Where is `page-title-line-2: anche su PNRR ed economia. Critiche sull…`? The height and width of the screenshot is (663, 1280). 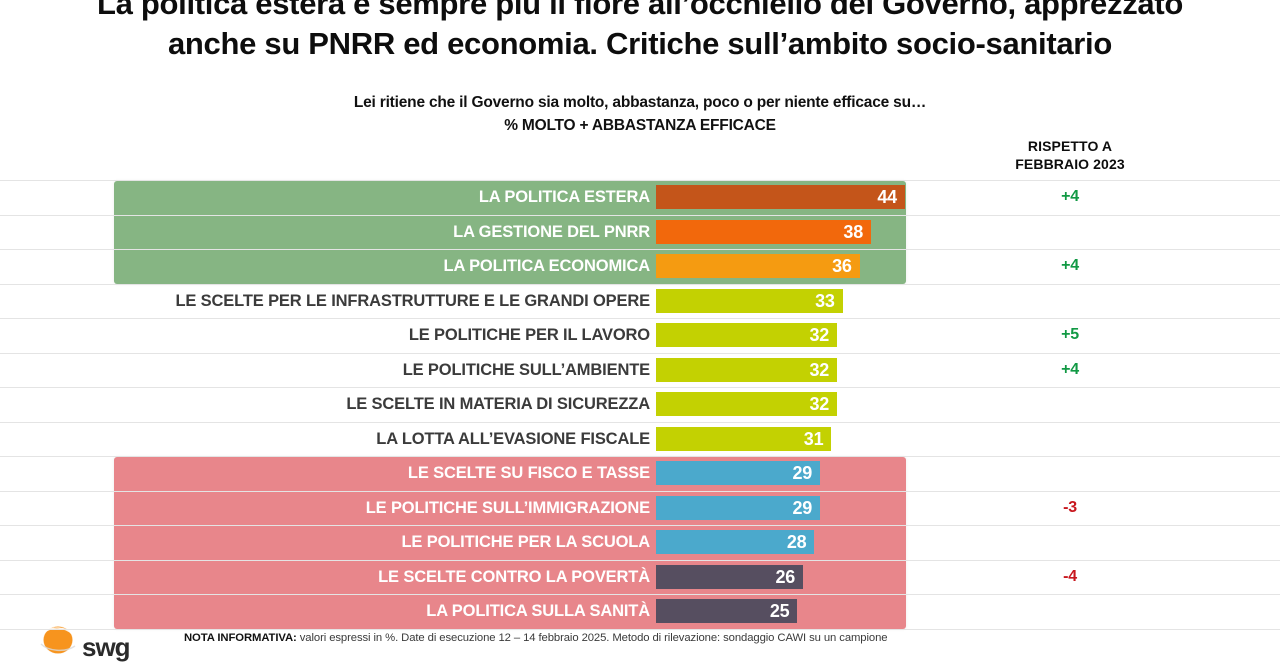 page-title-line-2: anche su PNRR ed economia. Critiche sull… is located at coordinates (640, 43).